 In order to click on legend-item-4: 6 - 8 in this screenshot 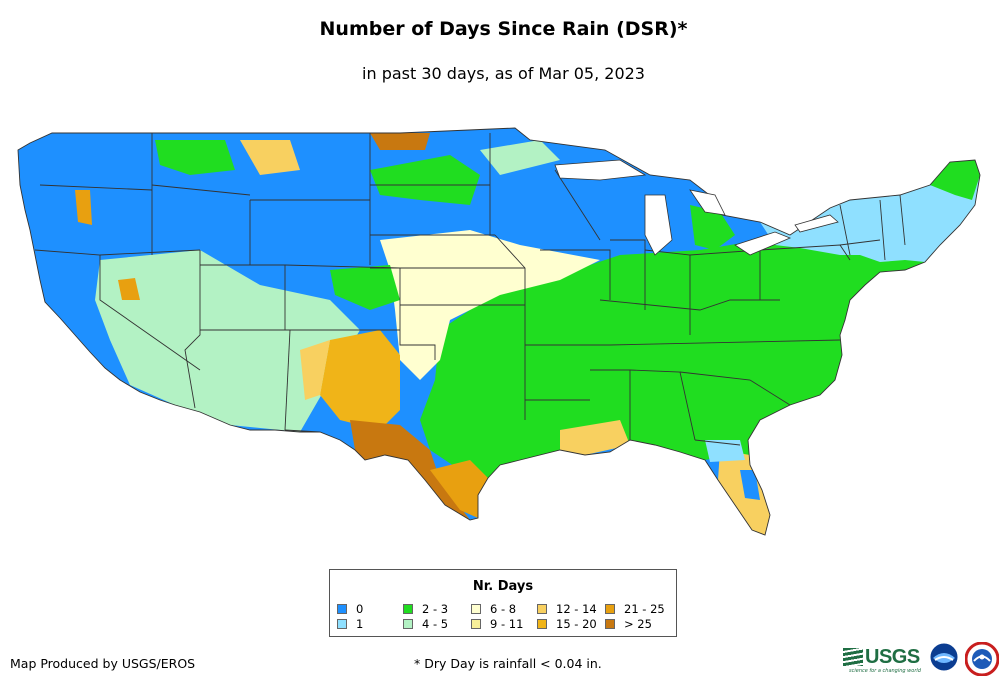, I will do `click(511, 609)`.